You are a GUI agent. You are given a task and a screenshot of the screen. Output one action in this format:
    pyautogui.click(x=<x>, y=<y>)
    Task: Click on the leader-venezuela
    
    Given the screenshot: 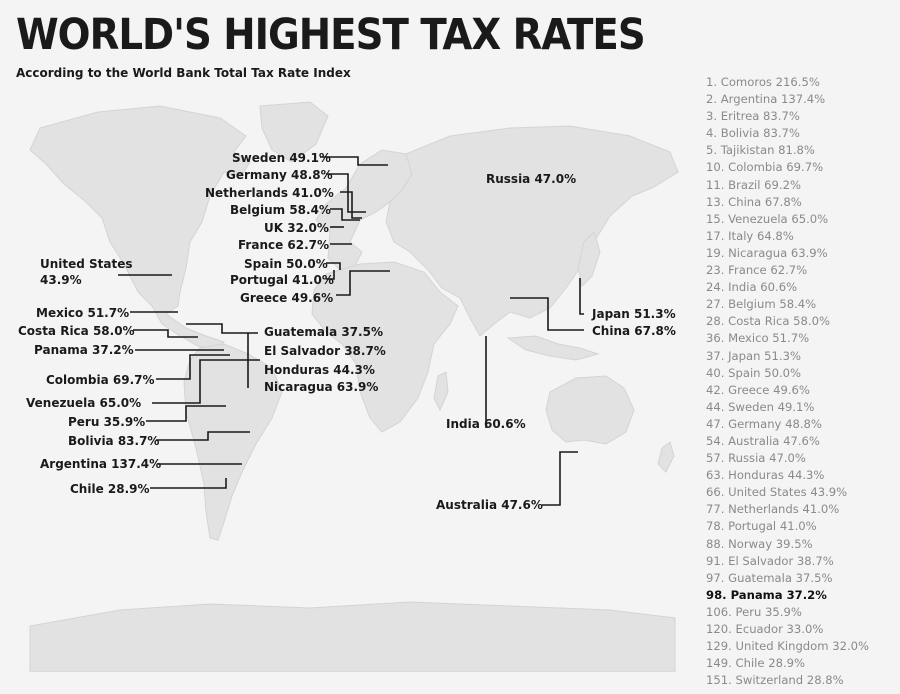 What is the action you would take?
    pyautogui.click(x=206, y=381)
    